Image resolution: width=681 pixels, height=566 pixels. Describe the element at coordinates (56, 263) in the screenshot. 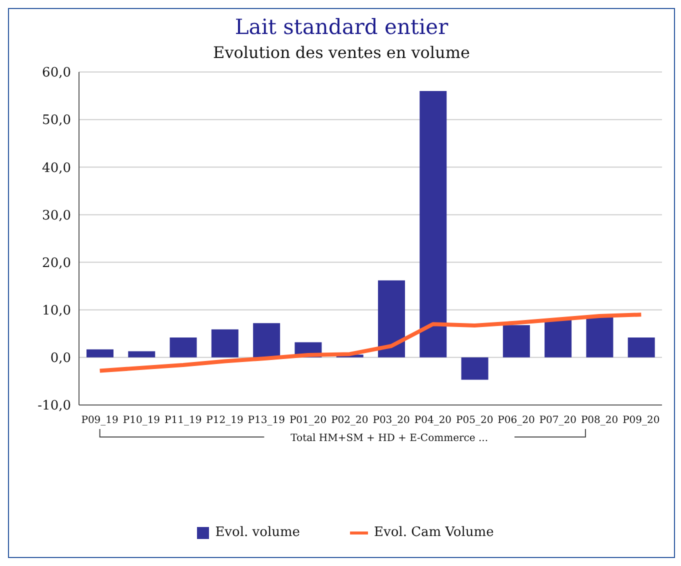

I see `y-tick-label: 20,0` at that location.